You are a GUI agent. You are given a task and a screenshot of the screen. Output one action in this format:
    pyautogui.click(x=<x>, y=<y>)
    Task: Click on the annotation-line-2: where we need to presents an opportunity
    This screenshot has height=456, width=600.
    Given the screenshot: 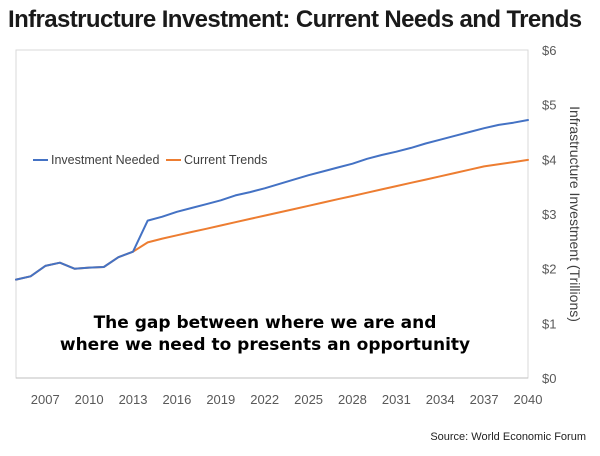 What is the action you would take?
    pyautogui.click(x=265, y=345)
    